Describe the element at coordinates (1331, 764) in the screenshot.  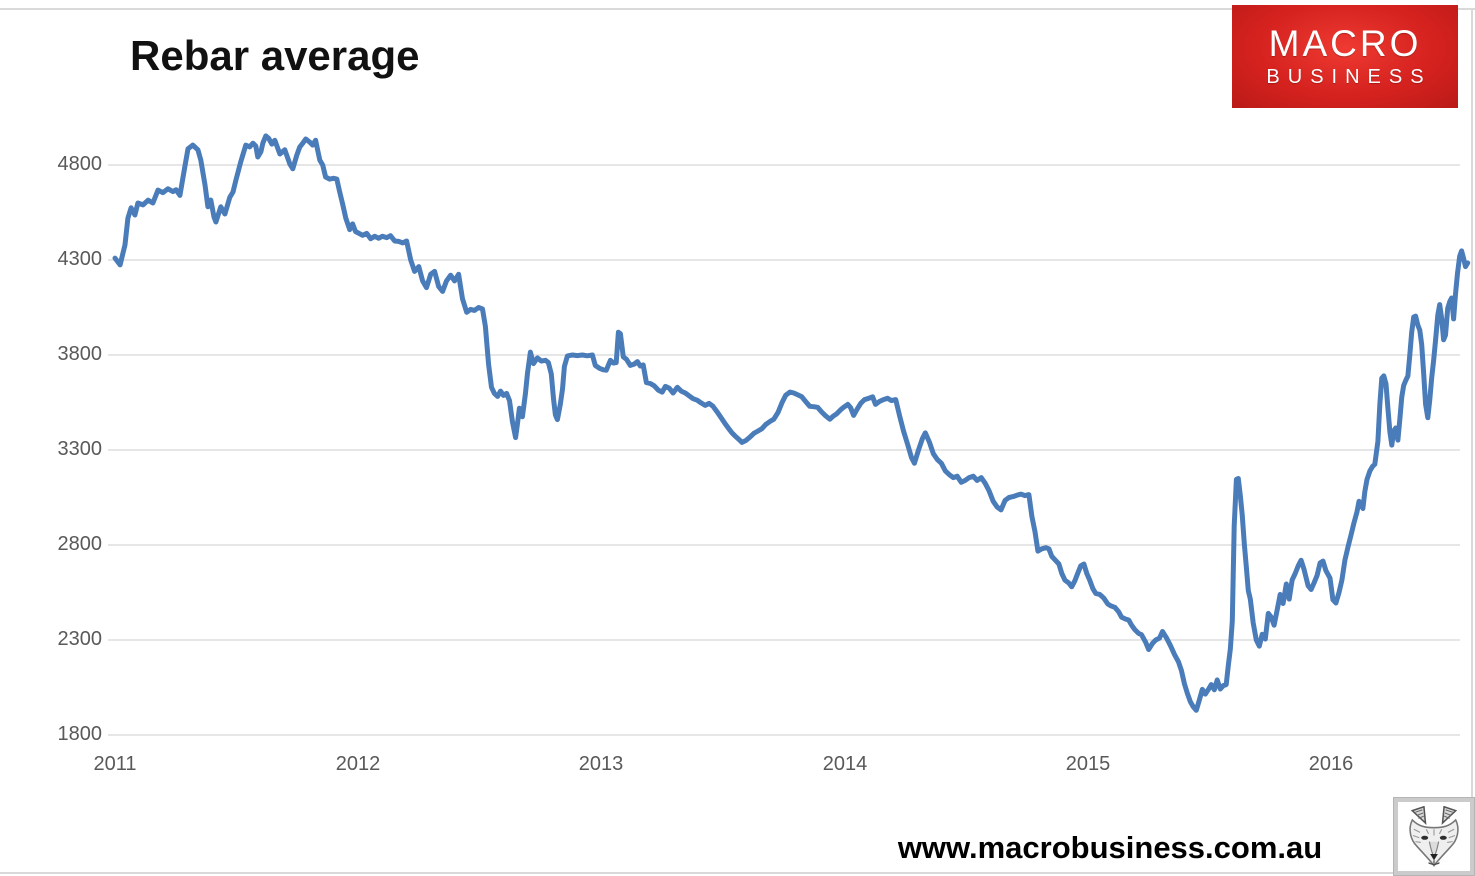
I see `x-axis-label-2016: 2016` at that location.